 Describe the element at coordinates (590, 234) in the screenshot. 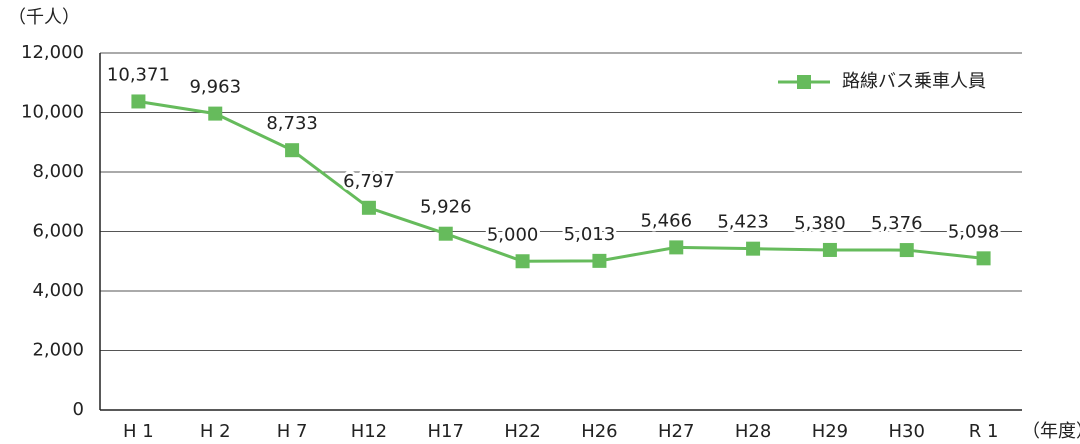

I see `data-label: 5,013` at that location.